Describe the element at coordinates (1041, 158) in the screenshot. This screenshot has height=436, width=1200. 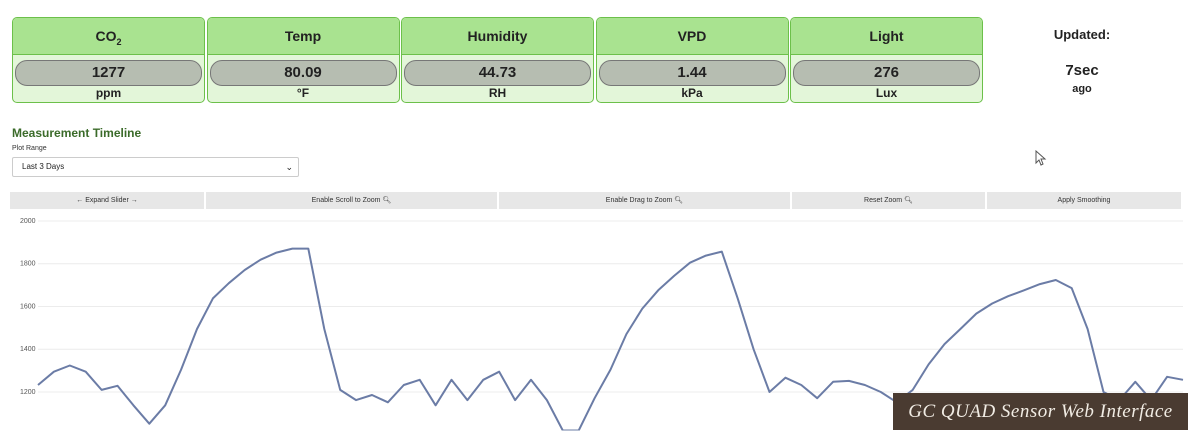
I see `cursor` at that location.